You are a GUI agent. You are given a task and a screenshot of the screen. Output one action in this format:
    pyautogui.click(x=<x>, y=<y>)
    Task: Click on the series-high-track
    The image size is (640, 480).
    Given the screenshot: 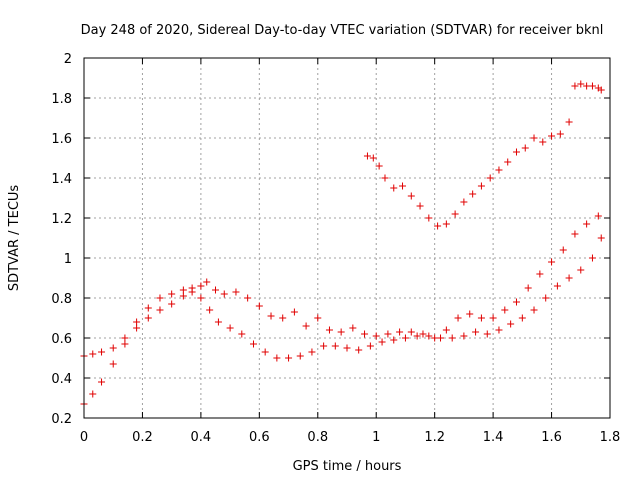 What is the action you would take?
    pyautogui.click(x=484, y=155)
    